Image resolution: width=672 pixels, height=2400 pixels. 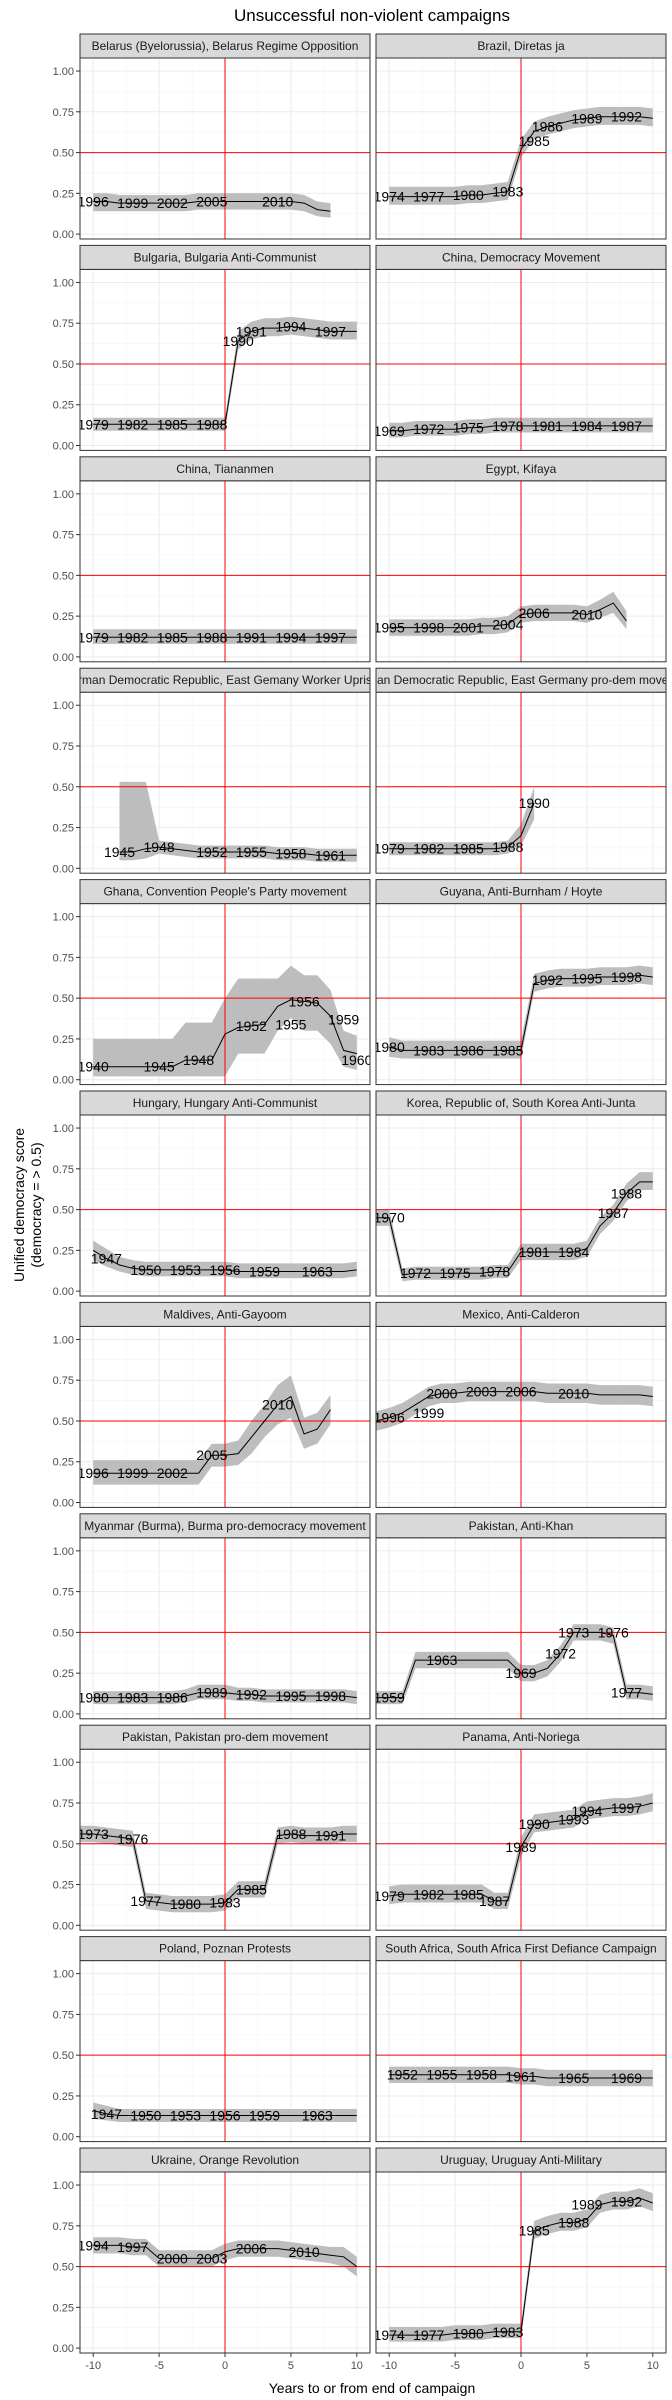 What do you see at coordinates (93, 201) in the screenshot?
I see `year-label: 1996` at bounding box center [93, 201].